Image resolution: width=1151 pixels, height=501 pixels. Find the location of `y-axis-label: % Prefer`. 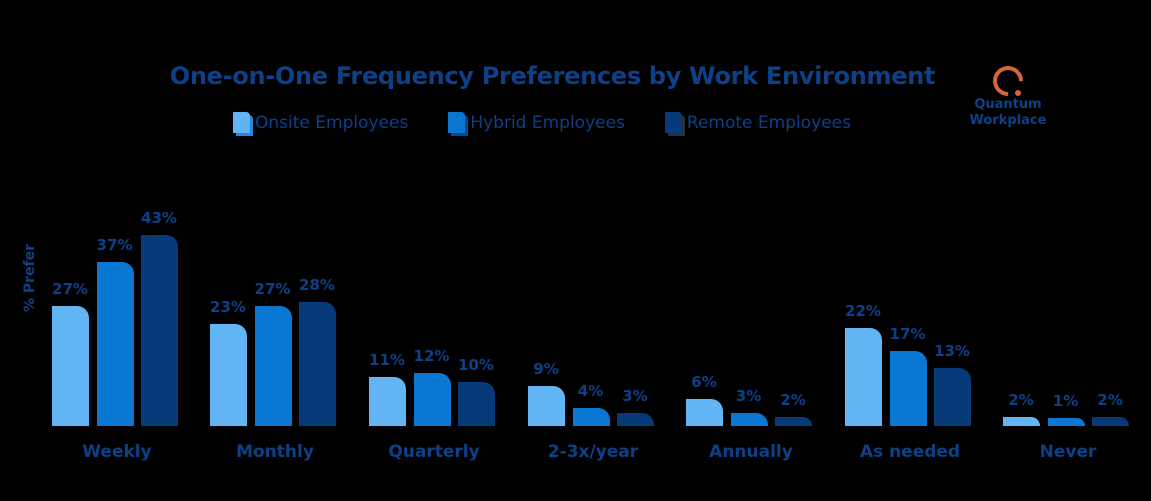

y-axis-label: % Prefer is located at coordinates (30, 278).